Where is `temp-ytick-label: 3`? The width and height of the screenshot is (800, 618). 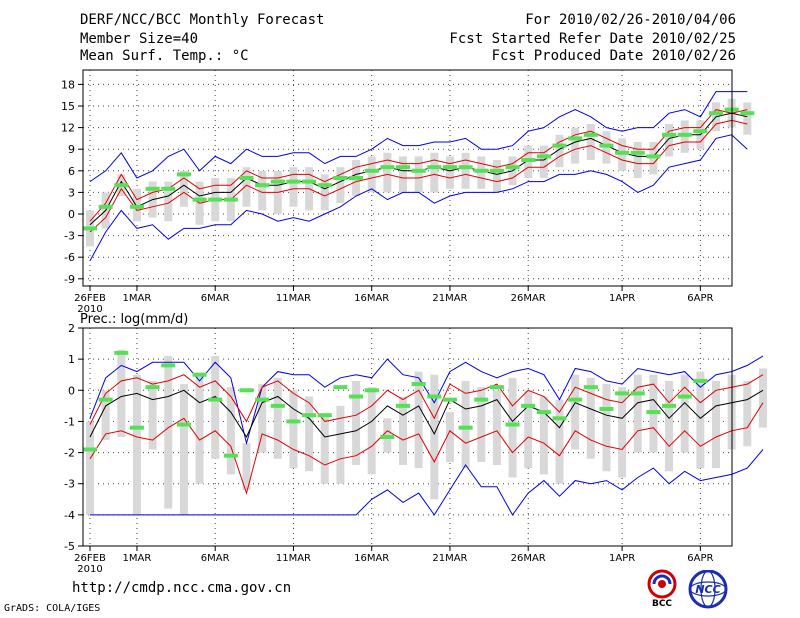 temp-ytick-label: 3 is located at coordinates (71, 192).